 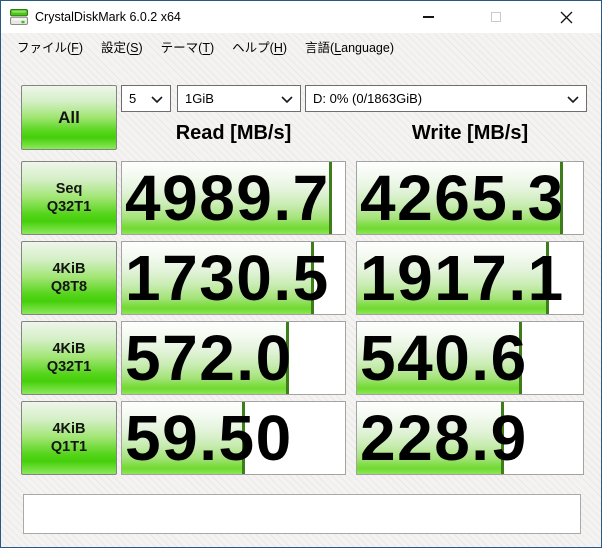 I want to click on menu-item-settings: 設定(S), so click(x=121, y=48).